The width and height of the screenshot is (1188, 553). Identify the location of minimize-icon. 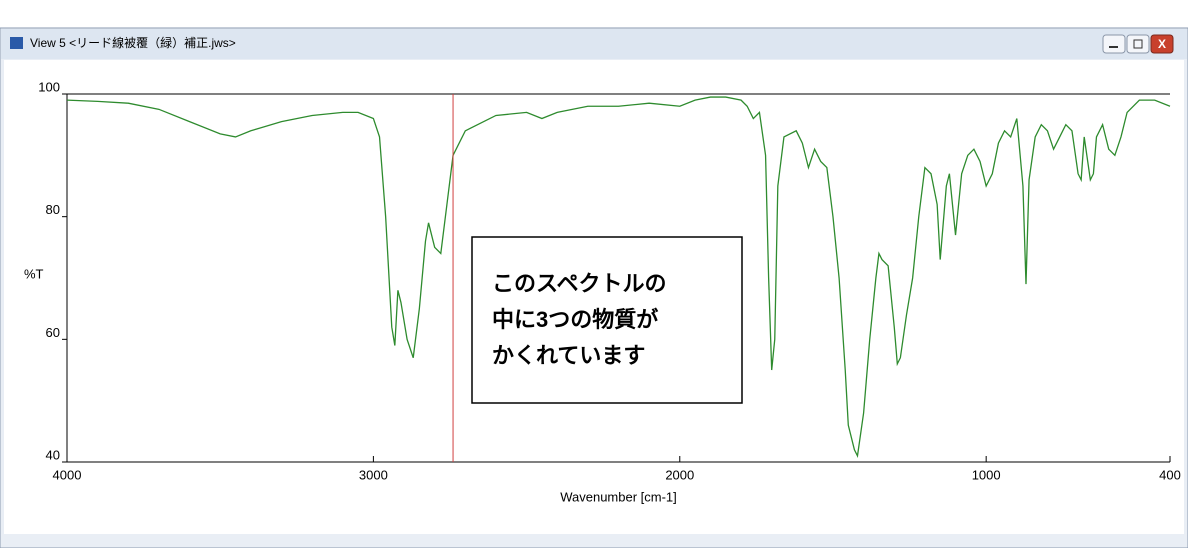
(1113, 47).